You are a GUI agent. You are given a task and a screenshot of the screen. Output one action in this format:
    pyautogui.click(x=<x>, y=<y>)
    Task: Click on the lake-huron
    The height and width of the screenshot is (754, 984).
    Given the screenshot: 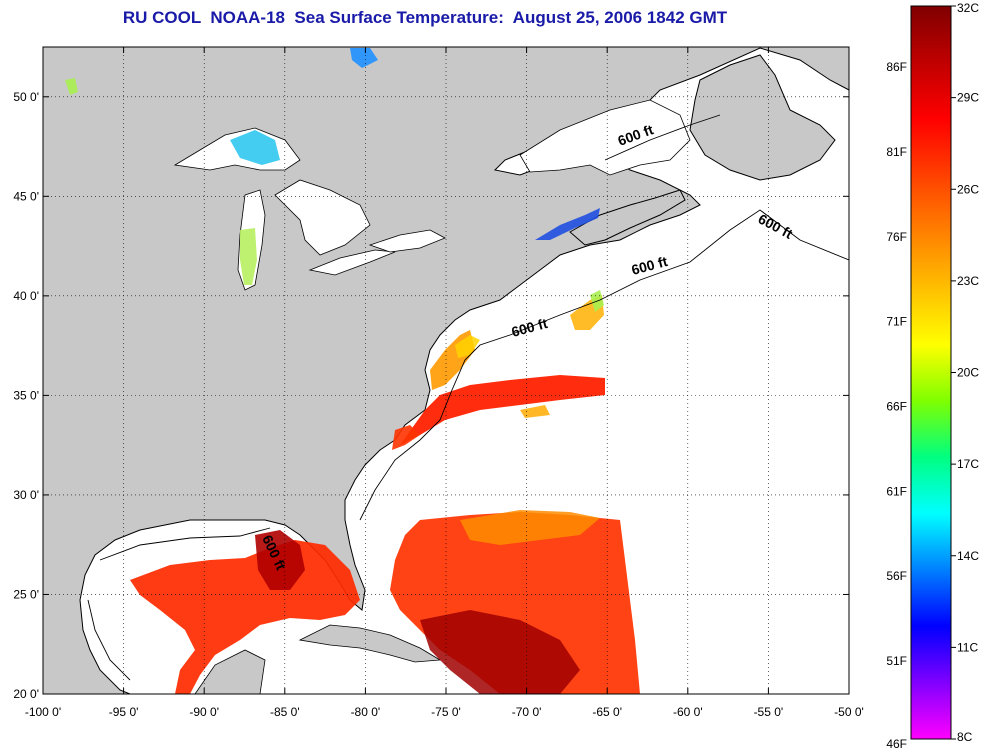 What is the action you would take?
    pyautogui.click(x=322, y=217)
    